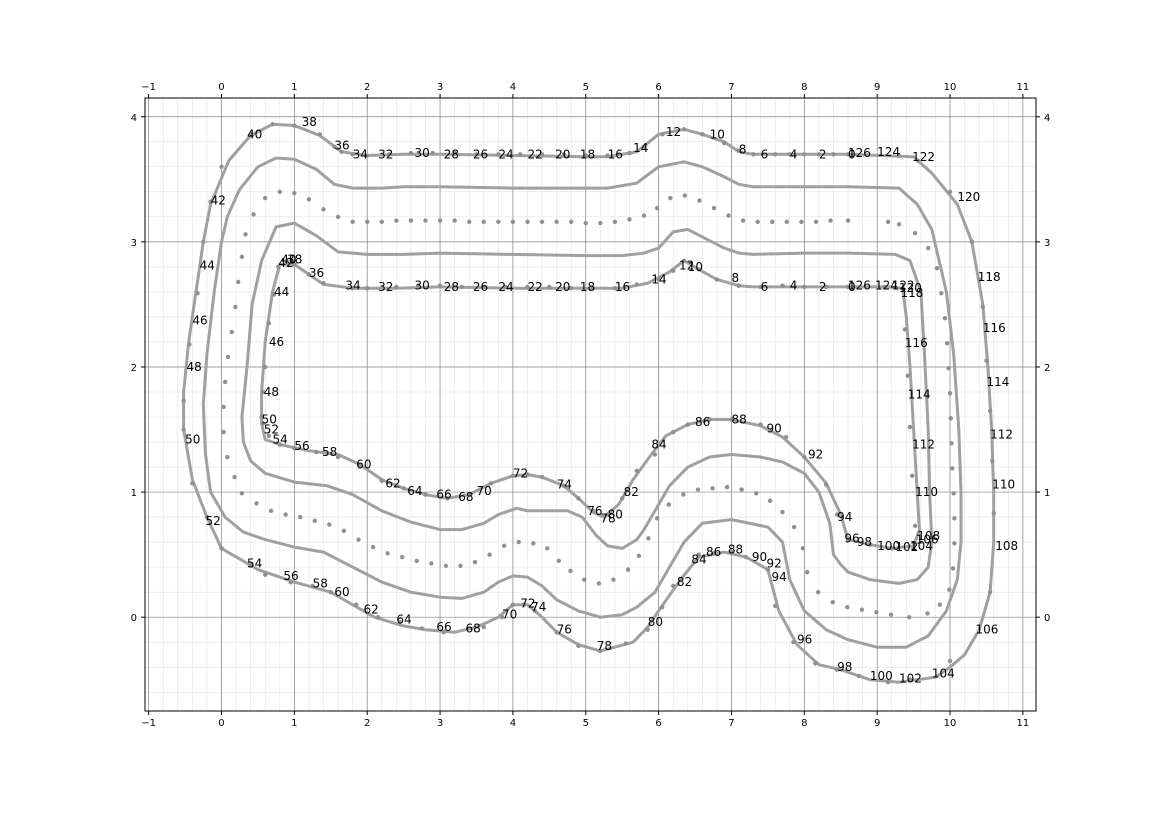  I want to click on y-tick-label: 0, so click(134, 618).